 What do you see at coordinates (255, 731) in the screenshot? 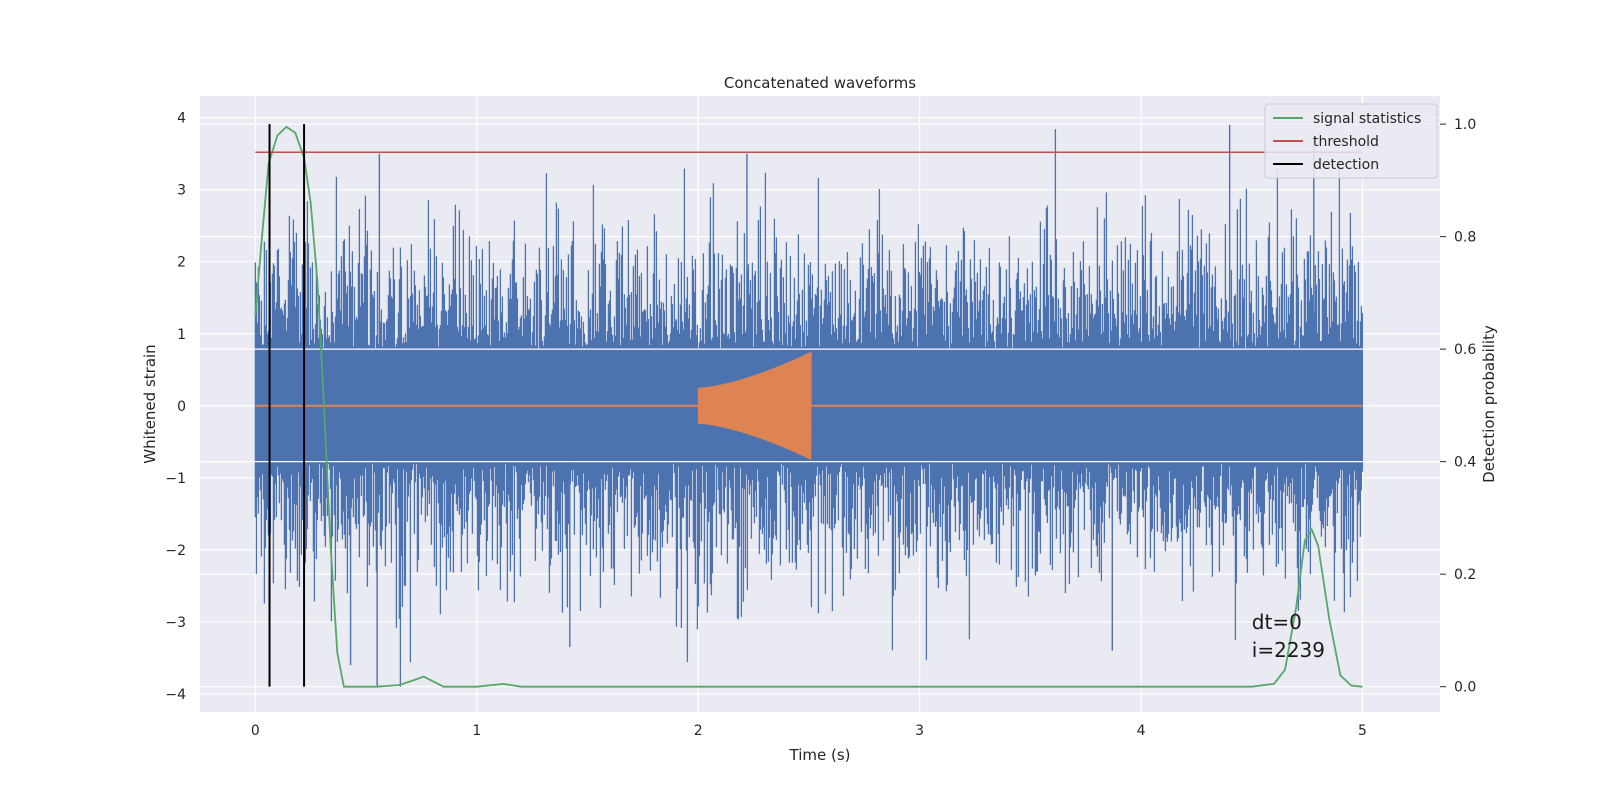
I see `x-tick-label: 0` at bounding box center [255, 731].